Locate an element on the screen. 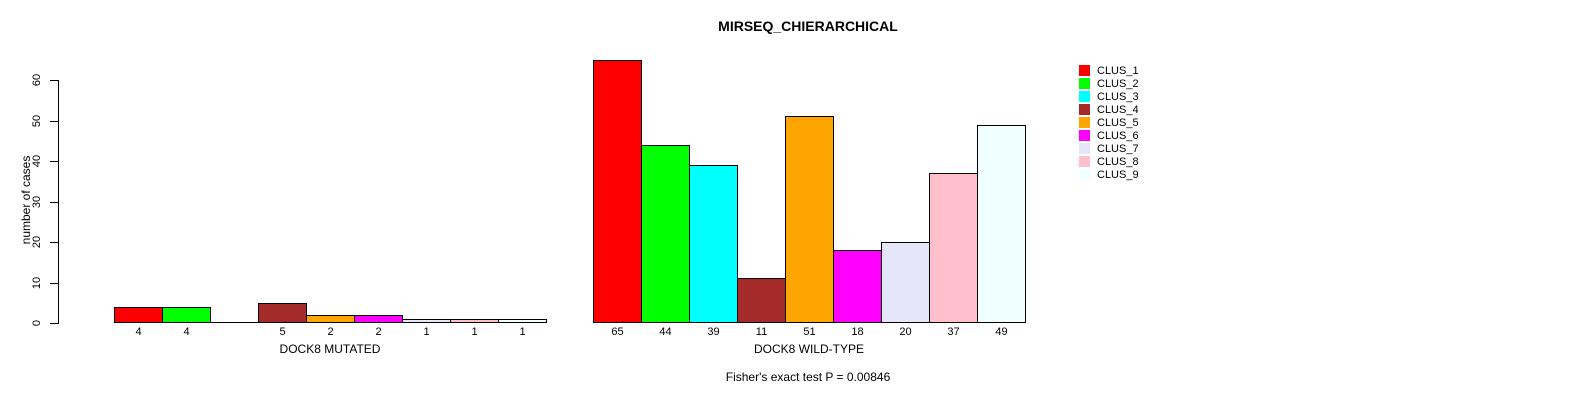 The width and height of the screenshot is (1590, 400). bar-value-label: 49 is located at coordinates (1001, 332).